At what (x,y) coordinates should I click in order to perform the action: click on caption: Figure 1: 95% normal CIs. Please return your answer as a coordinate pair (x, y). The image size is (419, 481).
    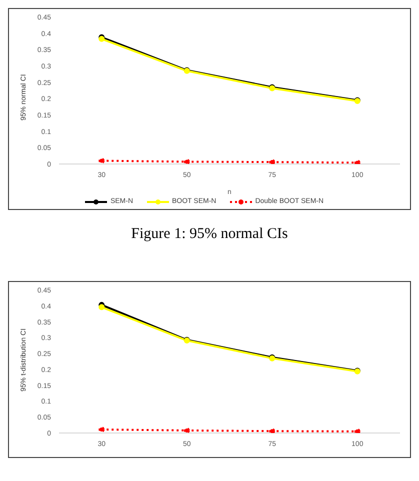
    Looking at the image, I should click on (209, 234).